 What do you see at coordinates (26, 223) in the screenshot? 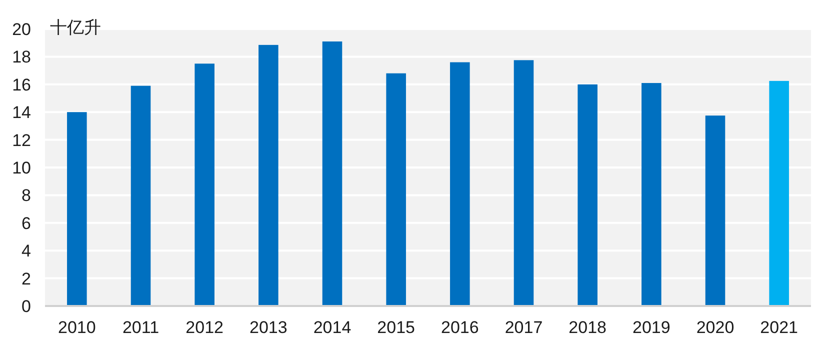
I see `y-tick-label: 6` at bounding box center [26, 223].